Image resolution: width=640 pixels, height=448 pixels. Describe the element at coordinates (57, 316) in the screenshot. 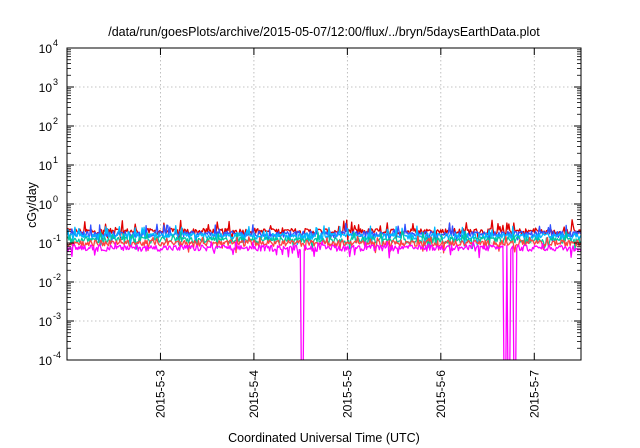

I see `y-tick-exponent: -3` at that location.